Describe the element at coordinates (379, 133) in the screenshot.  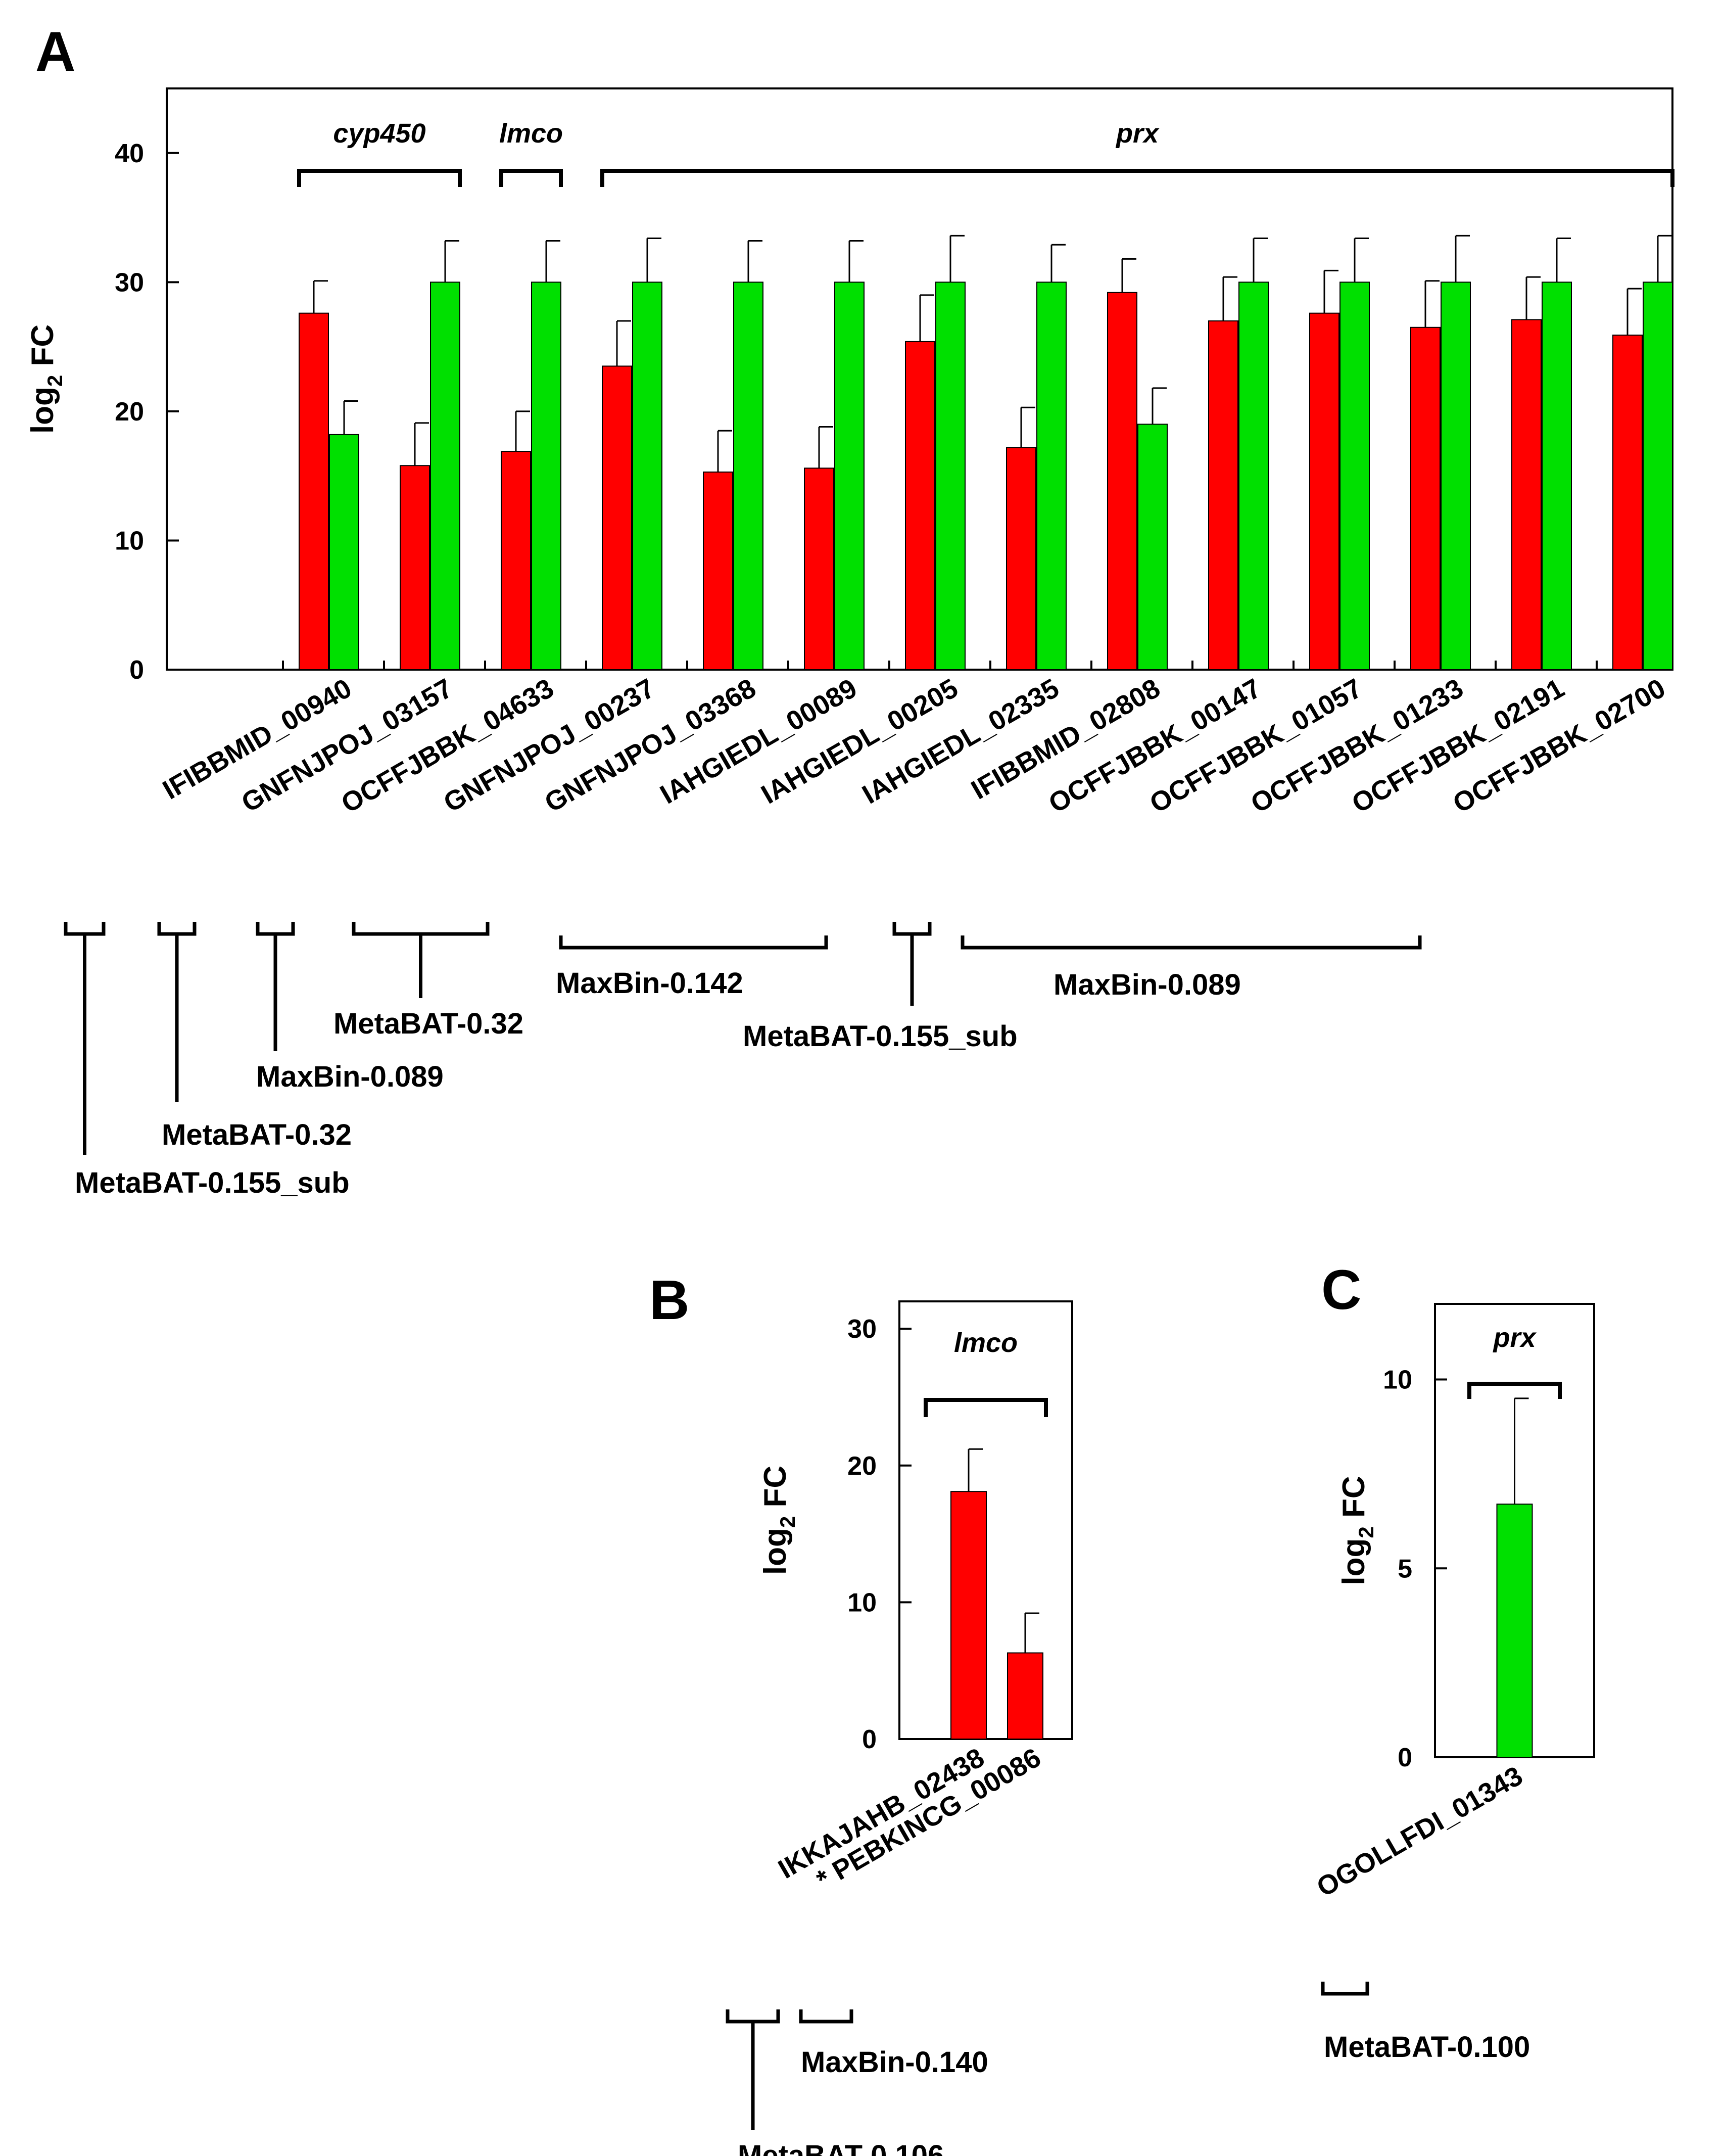
I see `group-label: cyp450` at that location.